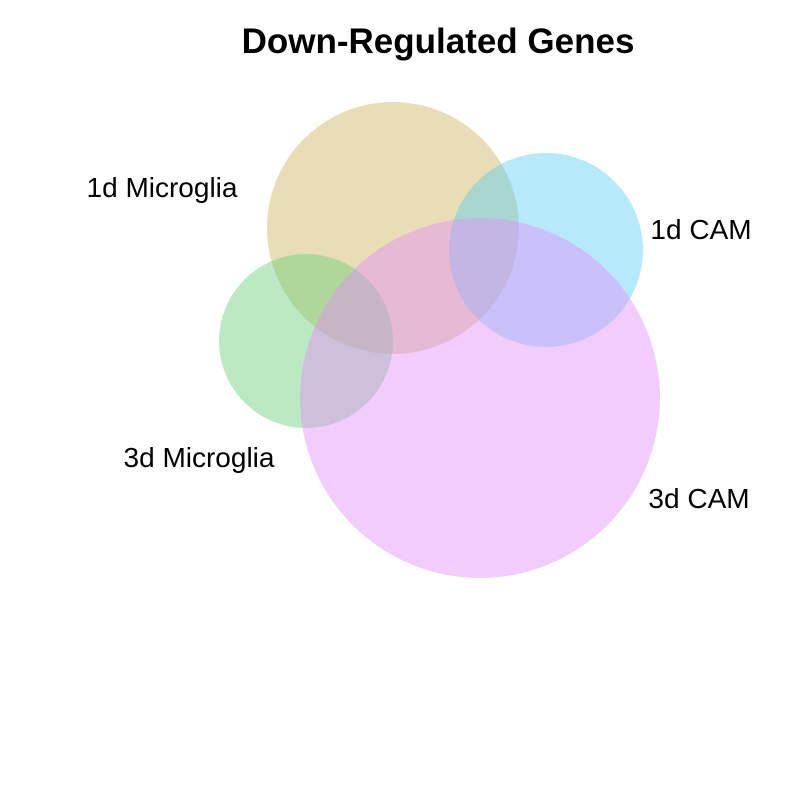  What do you see at coordinates (698, 498) in the screenshot?
I see `venn-label-3d-cam: 3d CAM` at bounding box center [698, 498].